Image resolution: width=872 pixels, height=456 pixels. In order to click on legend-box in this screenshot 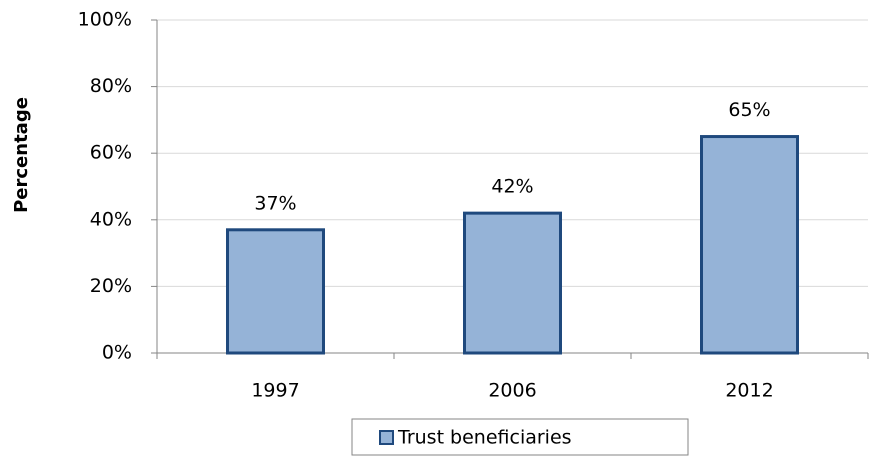, I will do `click(520, 437)`.